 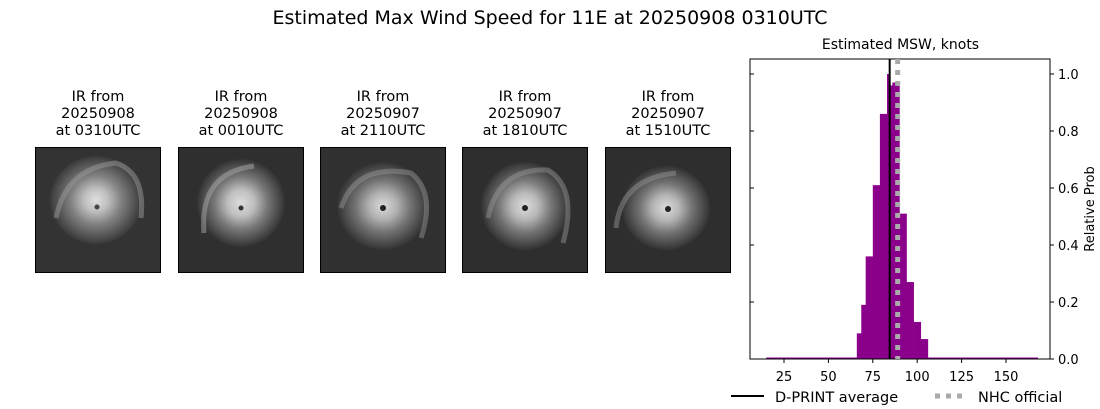 I want to click on x-axis: 25 50 75 100 125 150, so click(x=897, y=372).